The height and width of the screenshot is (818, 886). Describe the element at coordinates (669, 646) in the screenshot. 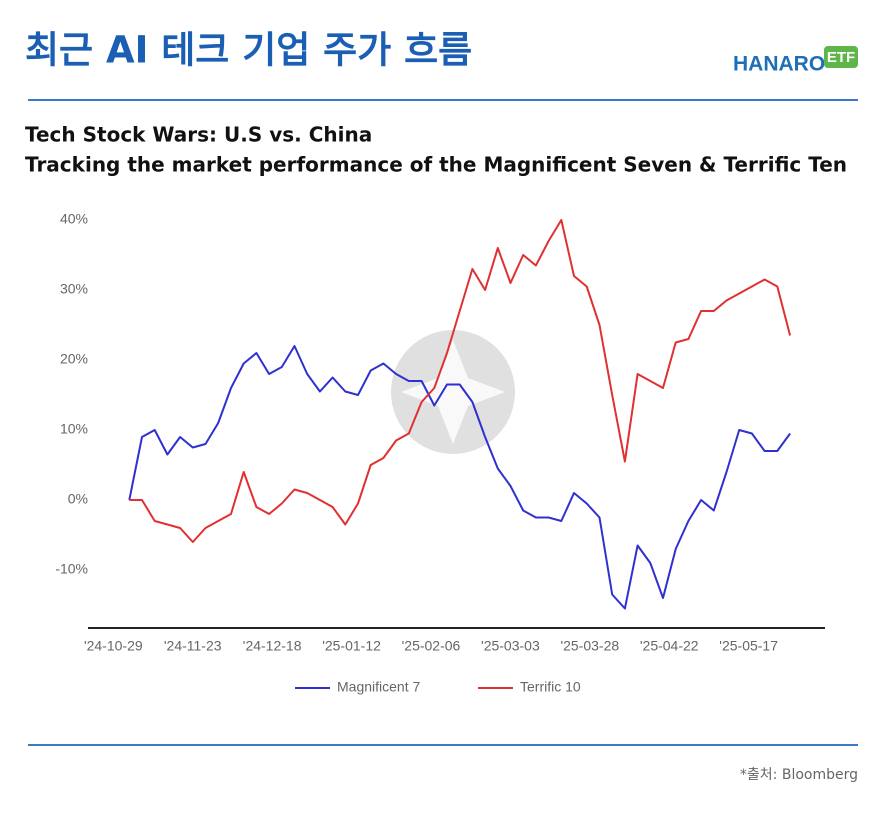

I see `x-tick-label: '25-04-22` at that location.